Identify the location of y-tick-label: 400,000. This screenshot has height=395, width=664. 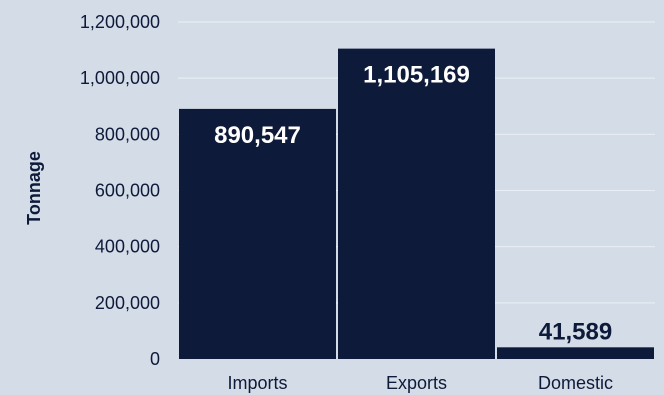
(127, 247).